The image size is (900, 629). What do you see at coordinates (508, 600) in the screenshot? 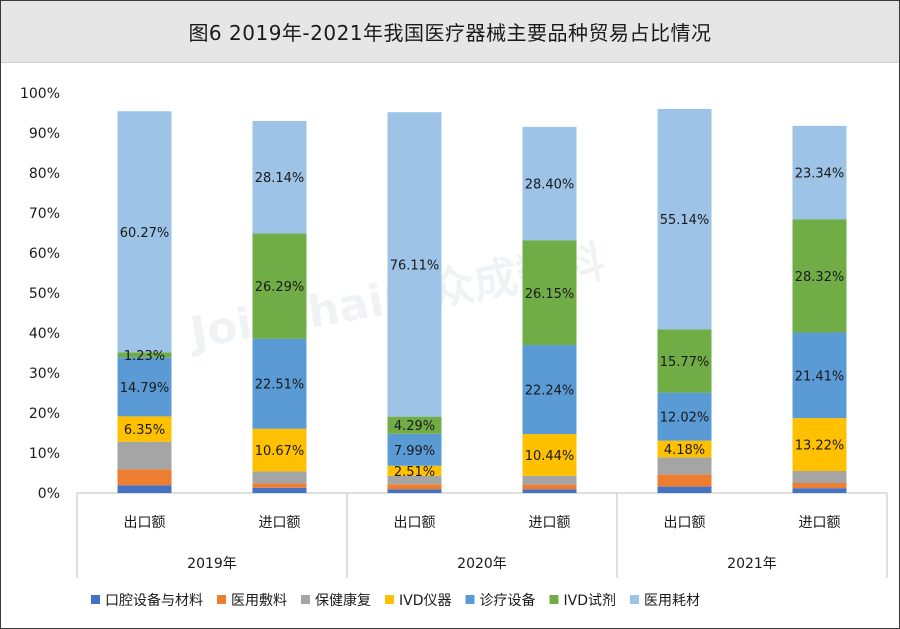
I see `legend-label: 诊疗设备` at bounding box center [508, 600].